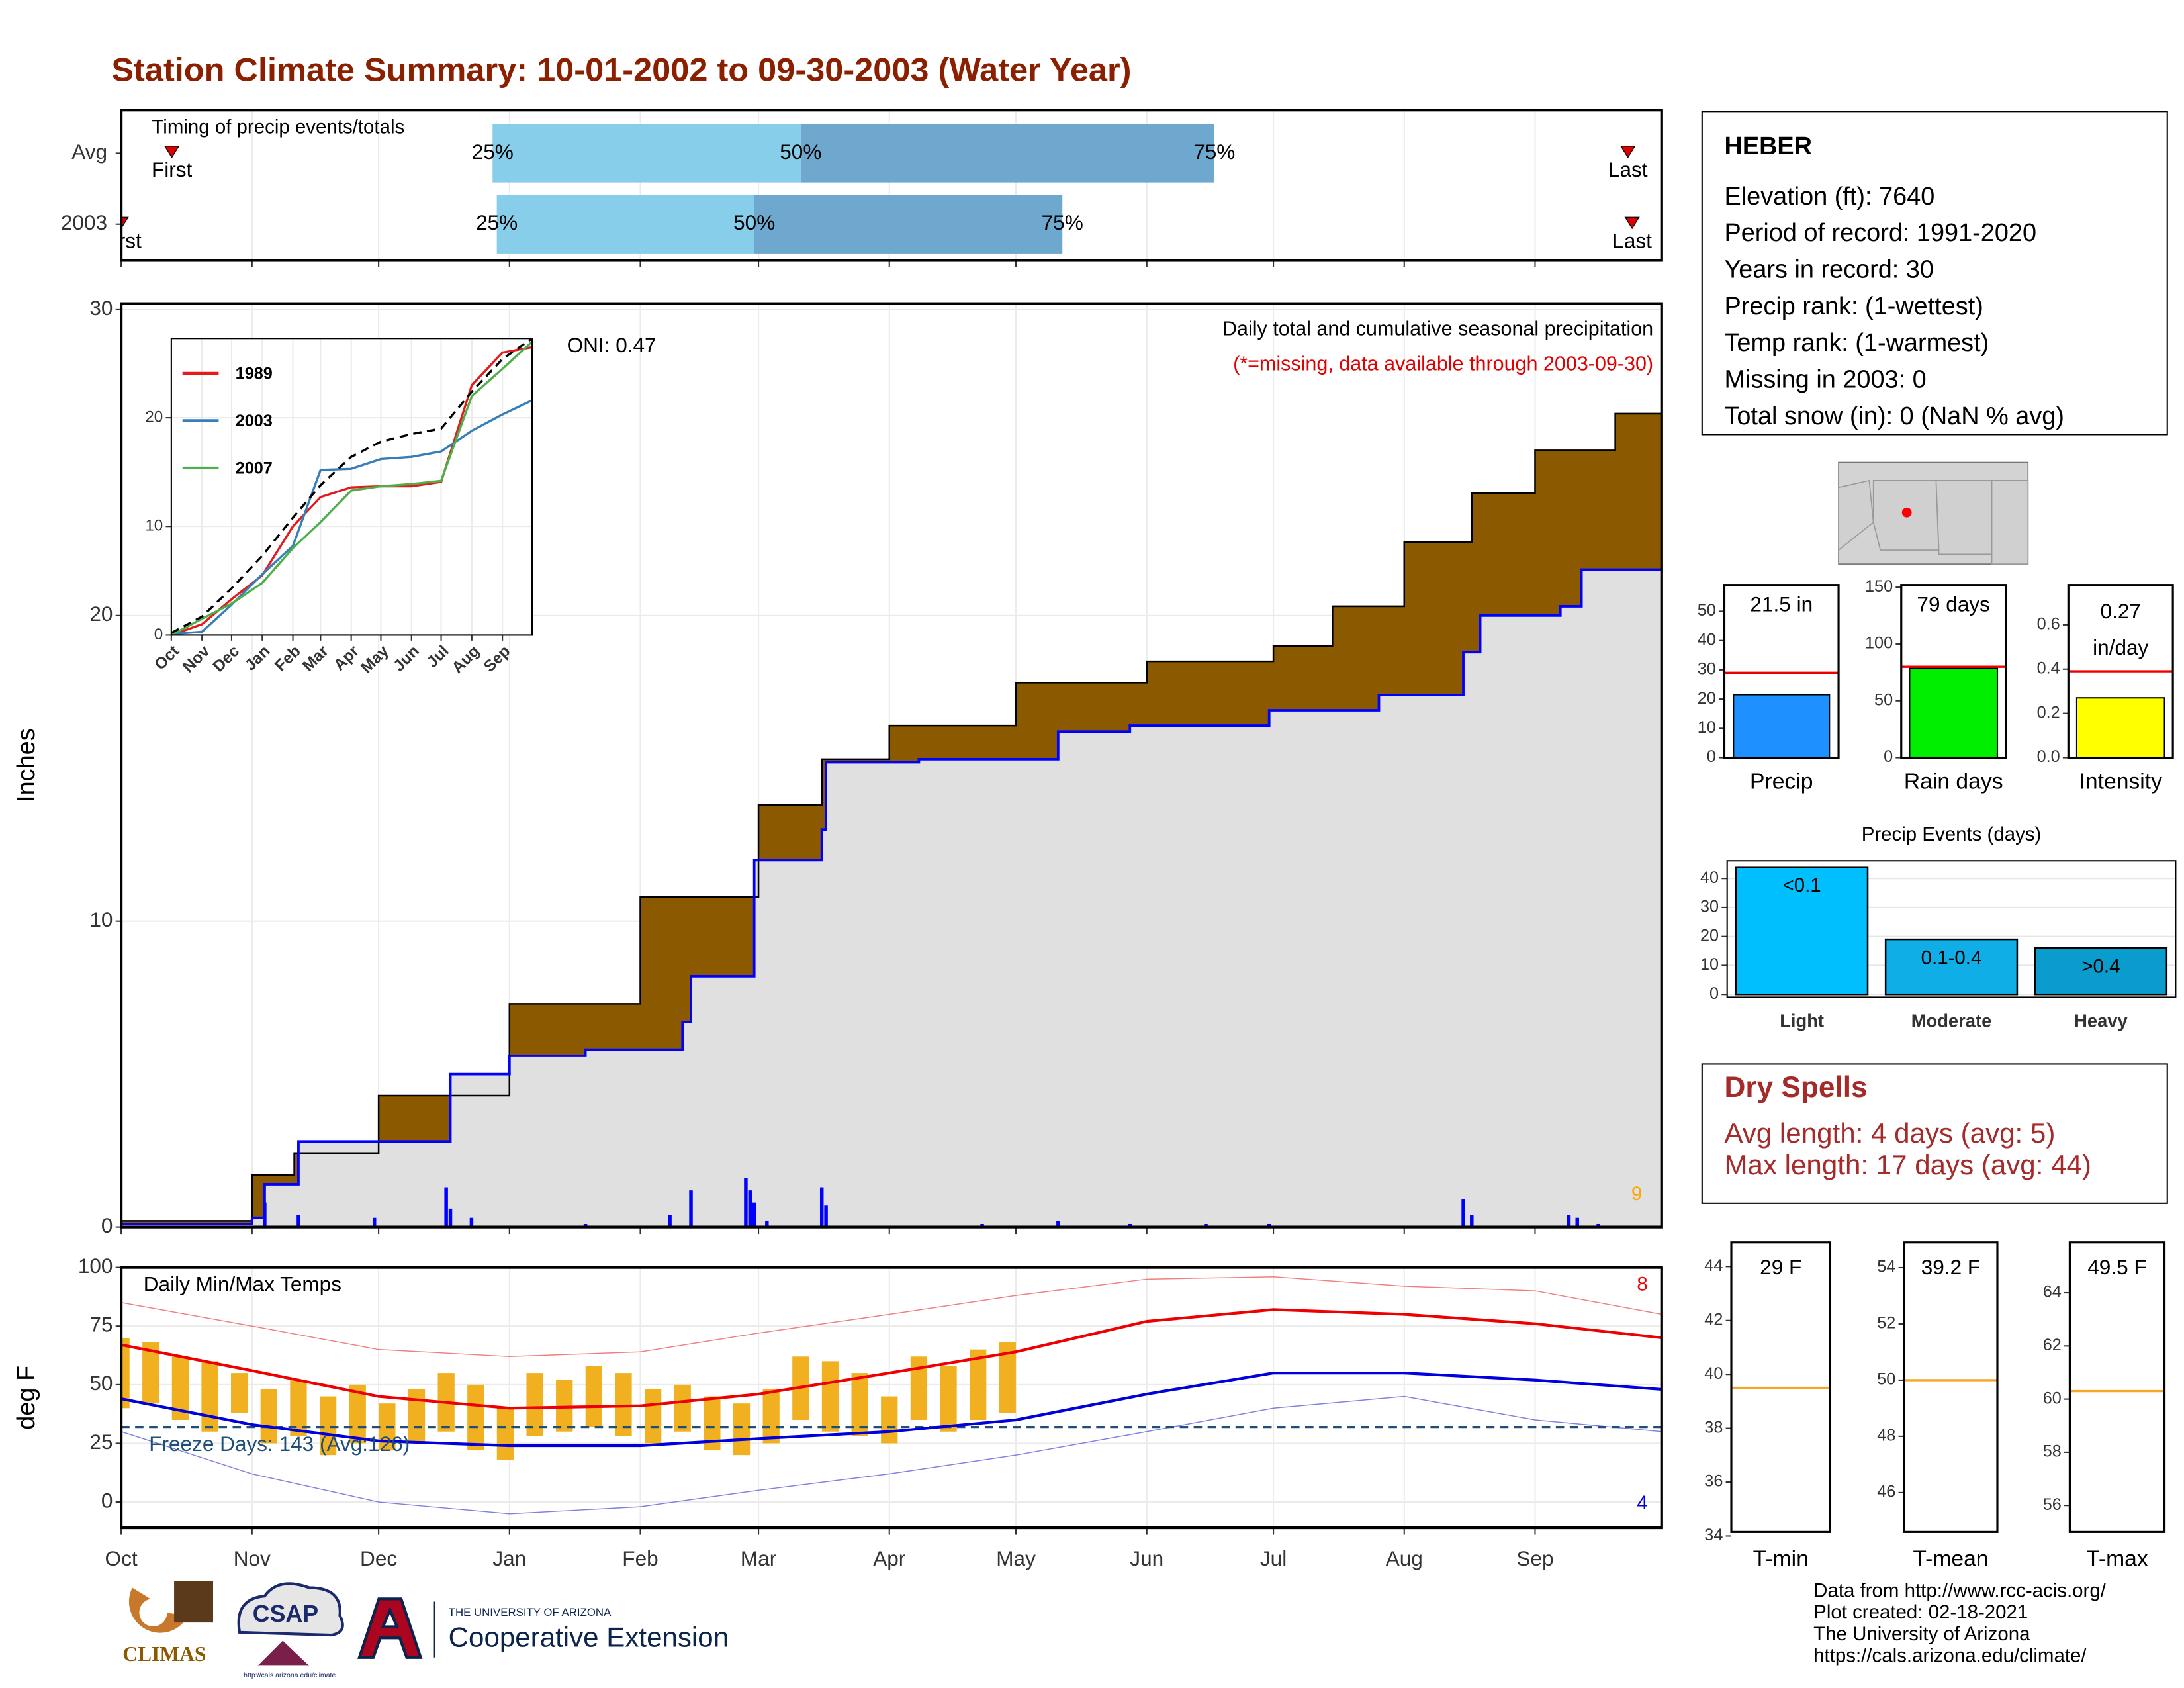  I want to click on timing-subtitle: Timing of precip events/totals, so click(278, 127).